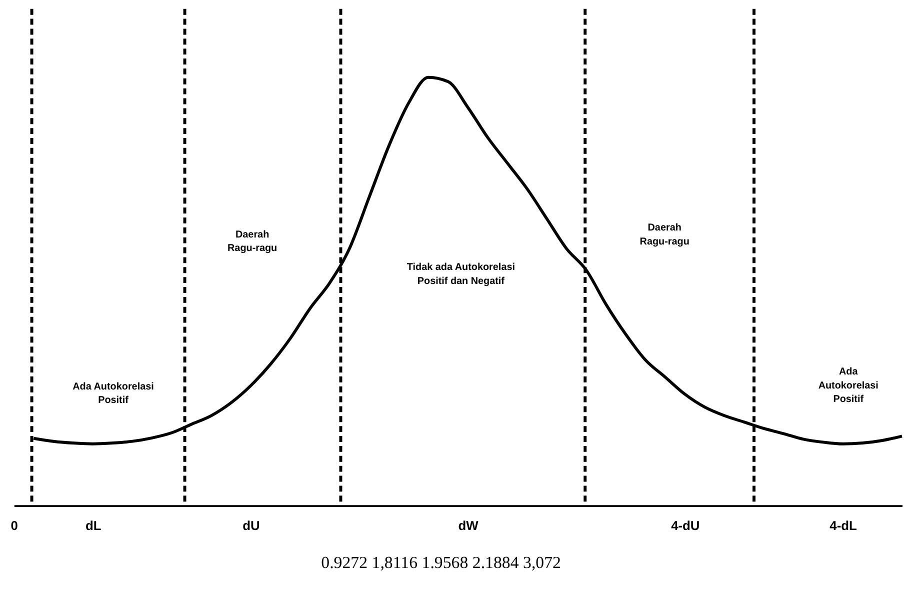 The width and height of the screenshot is (904, 591). What do you see at coordinates (844, 525) in the screenshot?
I see `x-tick-label: 4-dL` at bounding box center [844, 525].